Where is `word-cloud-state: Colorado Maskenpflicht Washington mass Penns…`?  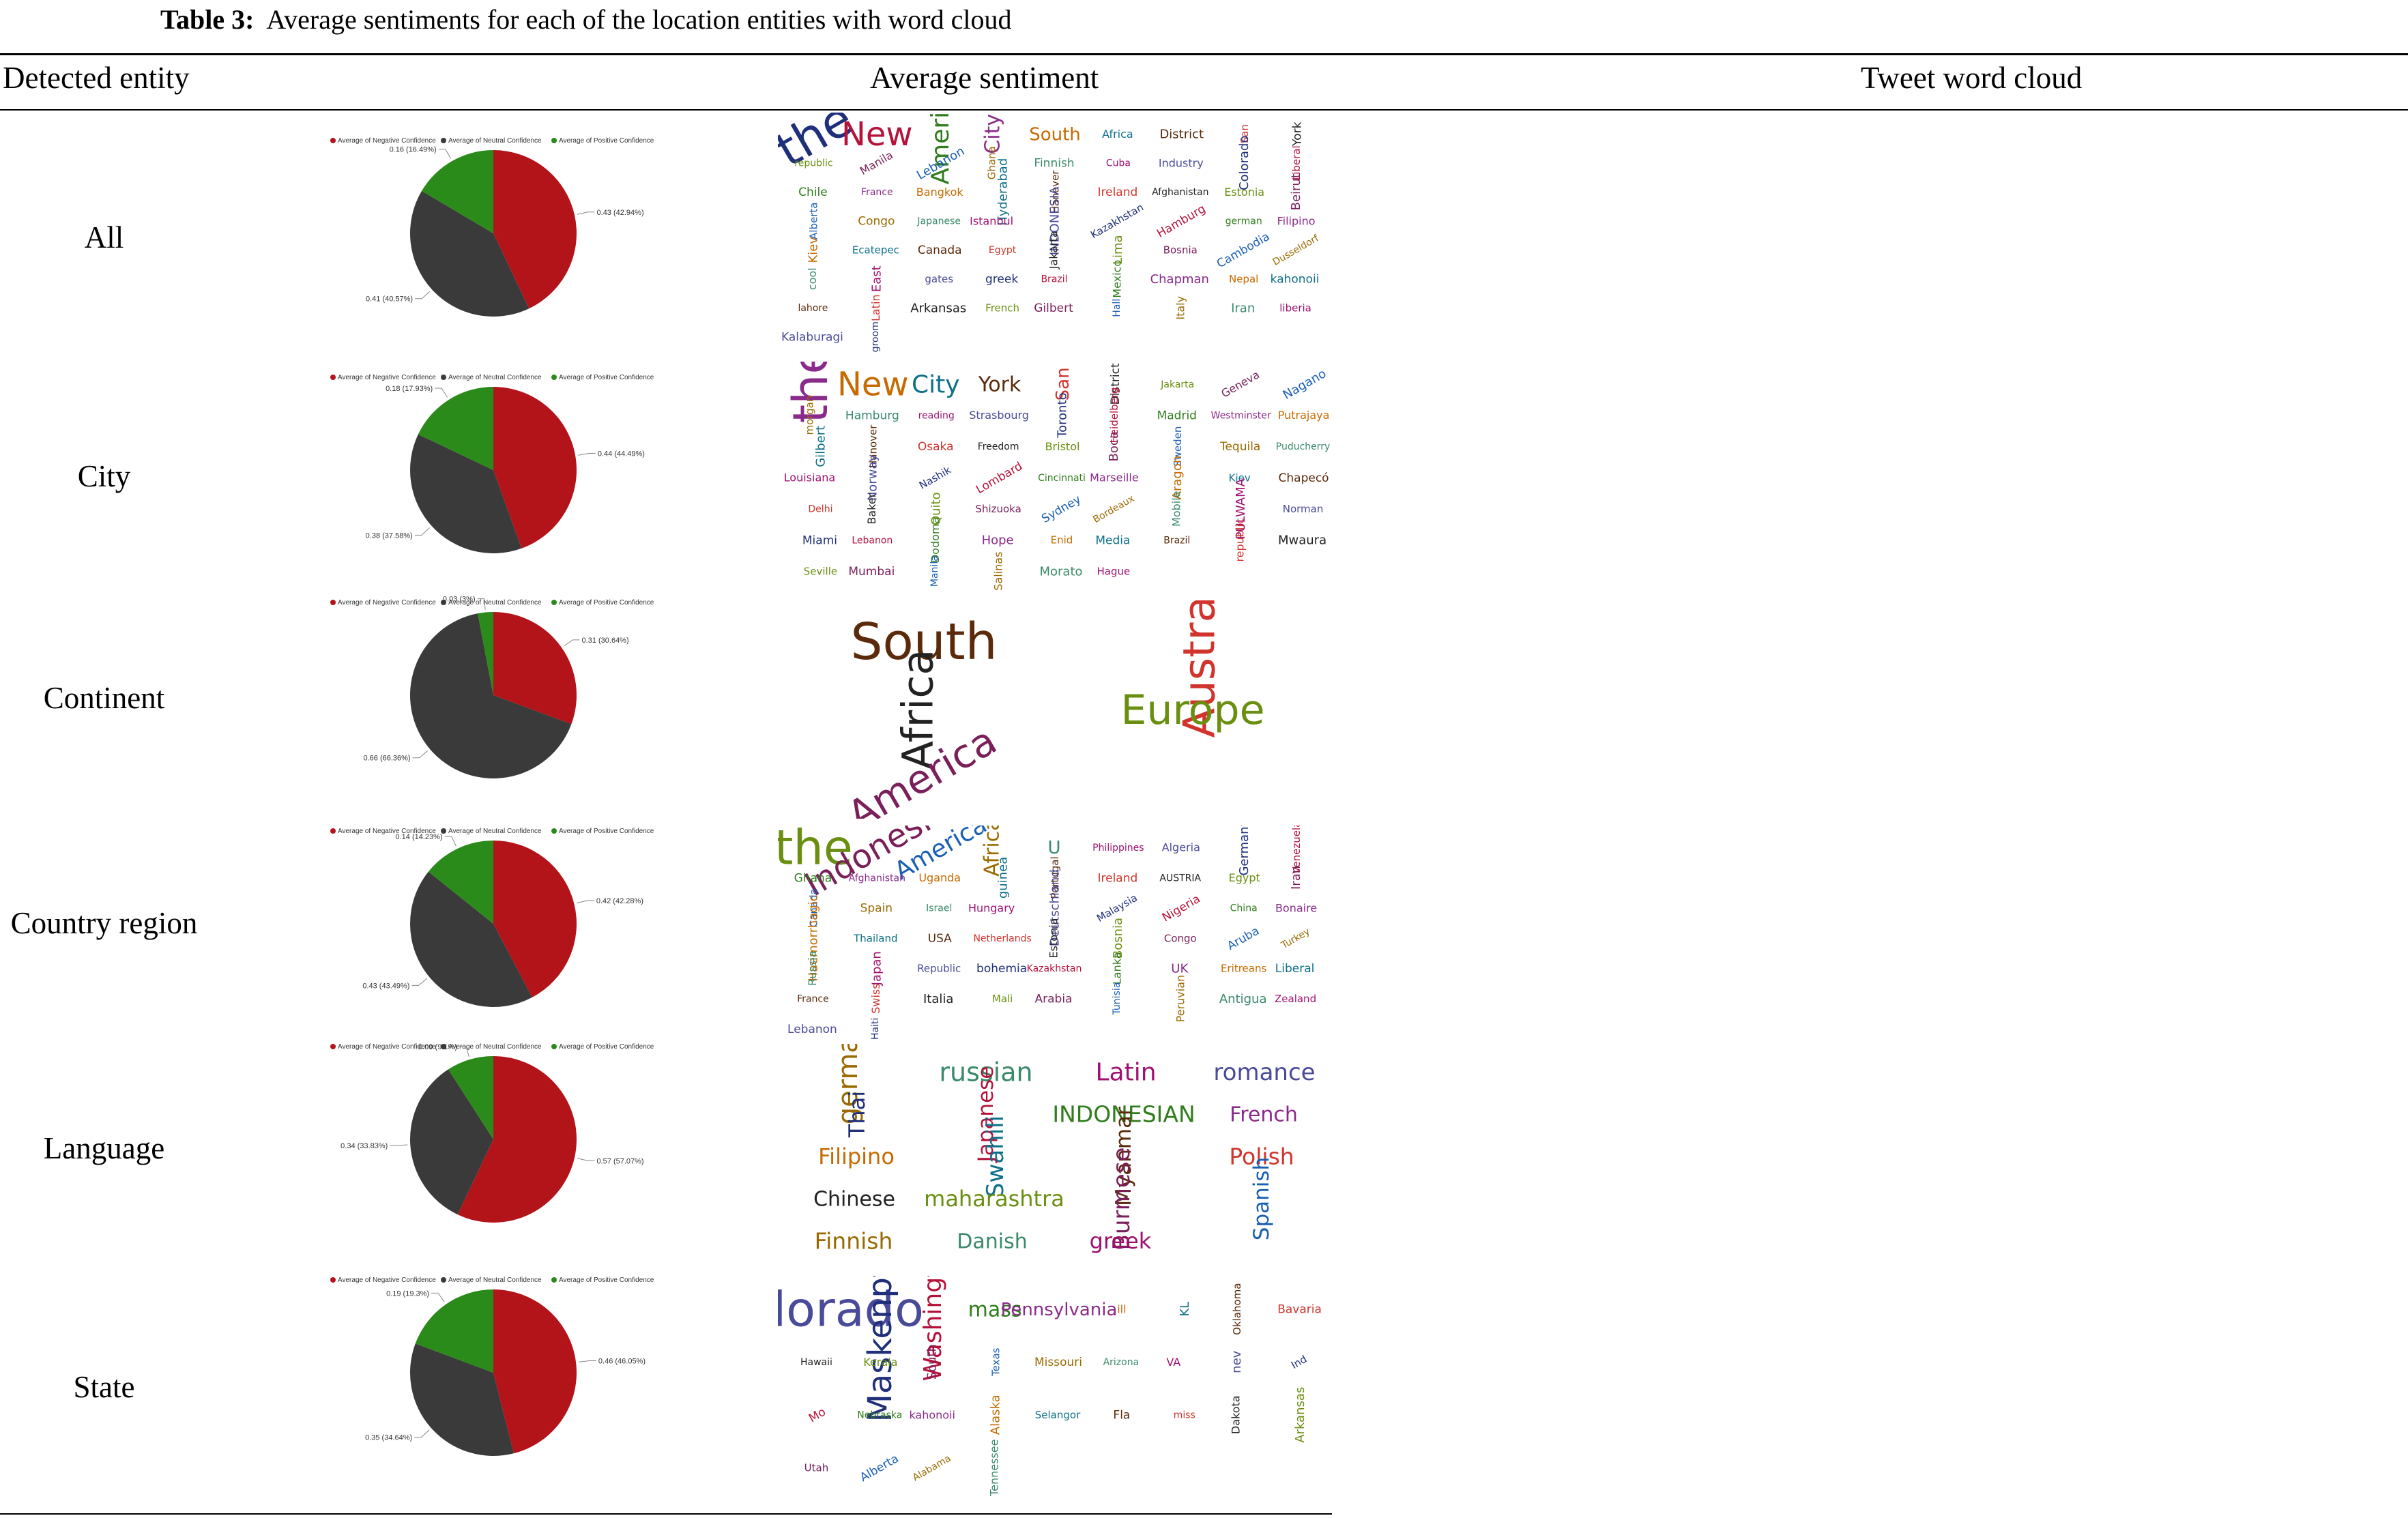
word-cloud-state: Colorado Maskenpflicht Washington mass Penns… is located at coordinates (1057, 1389).